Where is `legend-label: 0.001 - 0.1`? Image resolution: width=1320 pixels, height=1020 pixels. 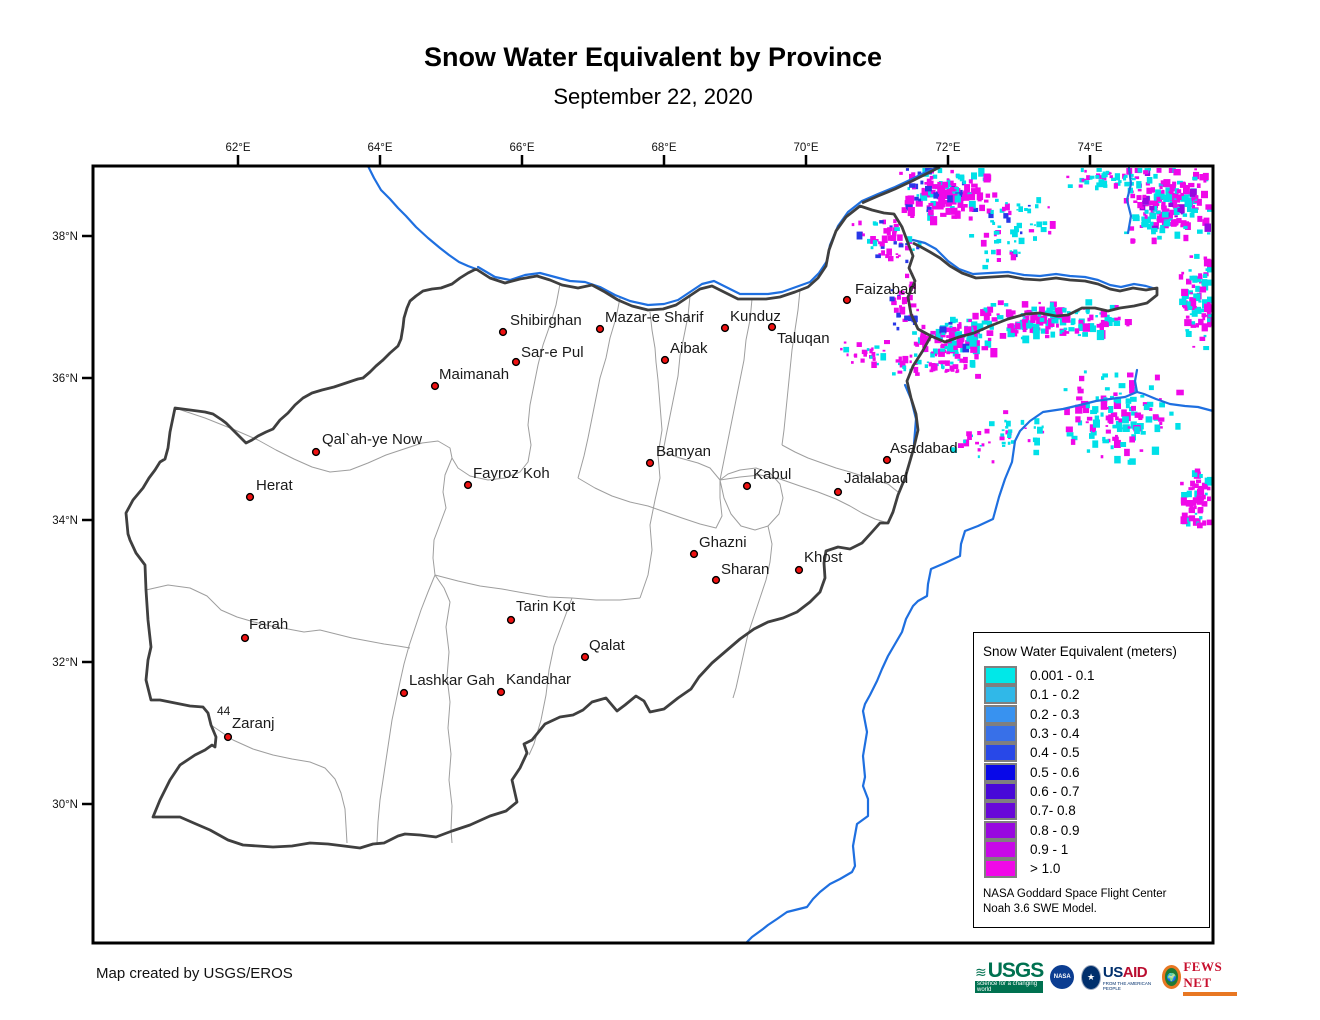 legend-label: 0.001 - 0.1 is located at coordinates (1062, 676).